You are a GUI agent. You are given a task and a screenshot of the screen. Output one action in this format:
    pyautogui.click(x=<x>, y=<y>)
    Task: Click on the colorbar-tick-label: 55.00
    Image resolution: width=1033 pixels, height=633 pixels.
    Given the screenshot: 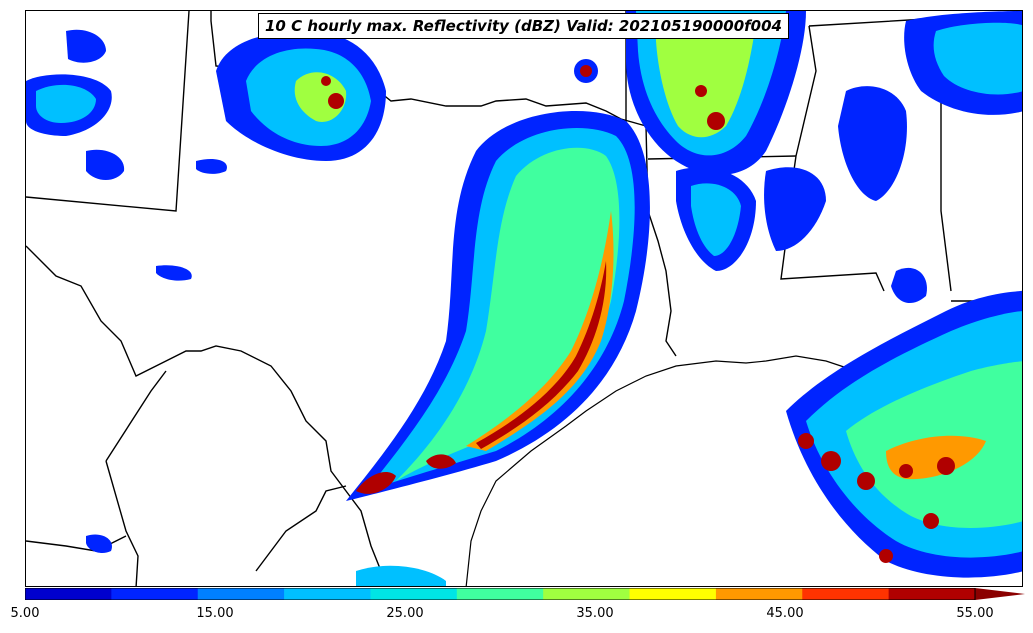 What is the action you would take?
    pyautogui.click(x=975, y=613)
    